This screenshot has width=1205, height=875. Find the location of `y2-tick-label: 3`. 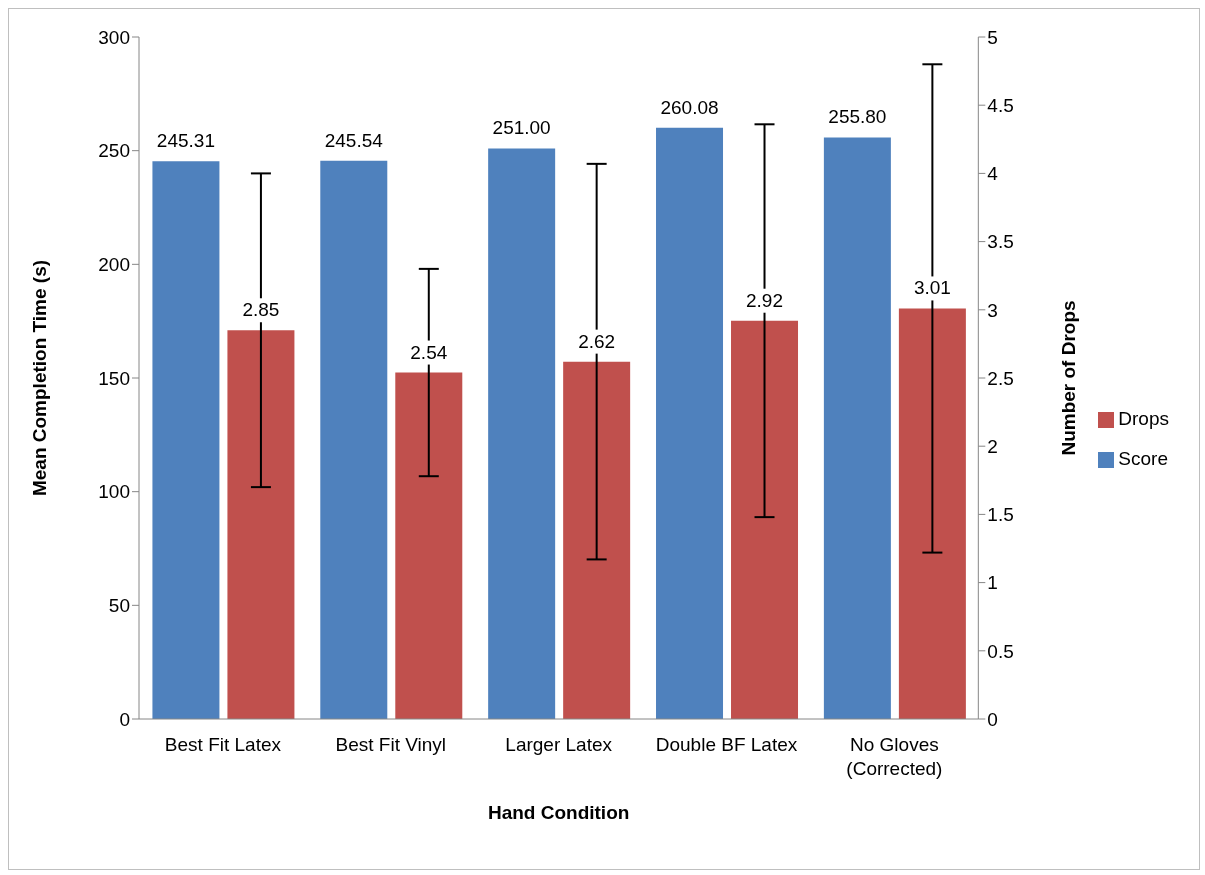

y2-tick-label: 3 is located at coordinates (992, 310).